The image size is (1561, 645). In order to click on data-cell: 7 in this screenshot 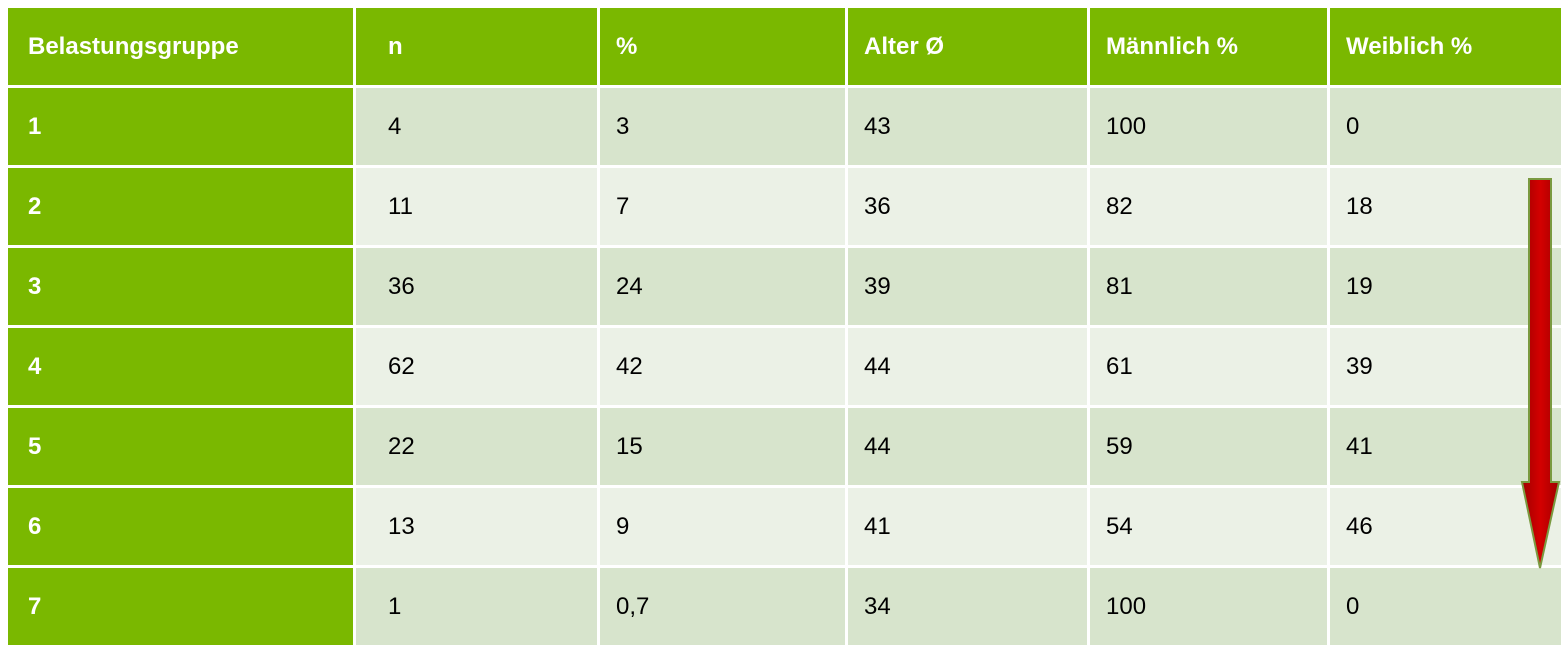, I will do `click(722, 206)`.